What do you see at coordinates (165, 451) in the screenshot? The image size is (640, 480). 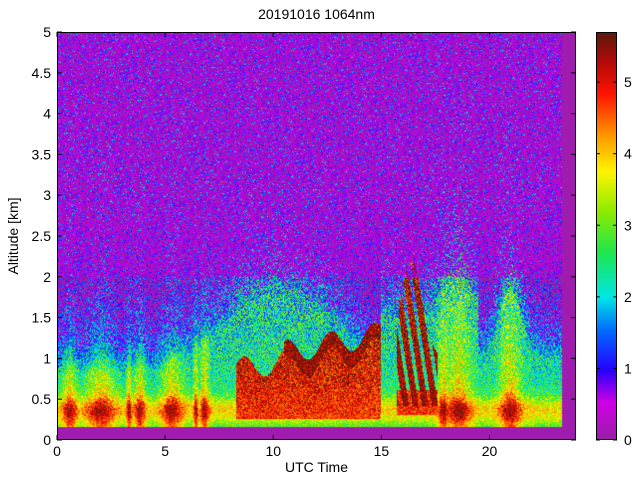 I see `x-tick-label: 5` at bounding box center [165, 451].